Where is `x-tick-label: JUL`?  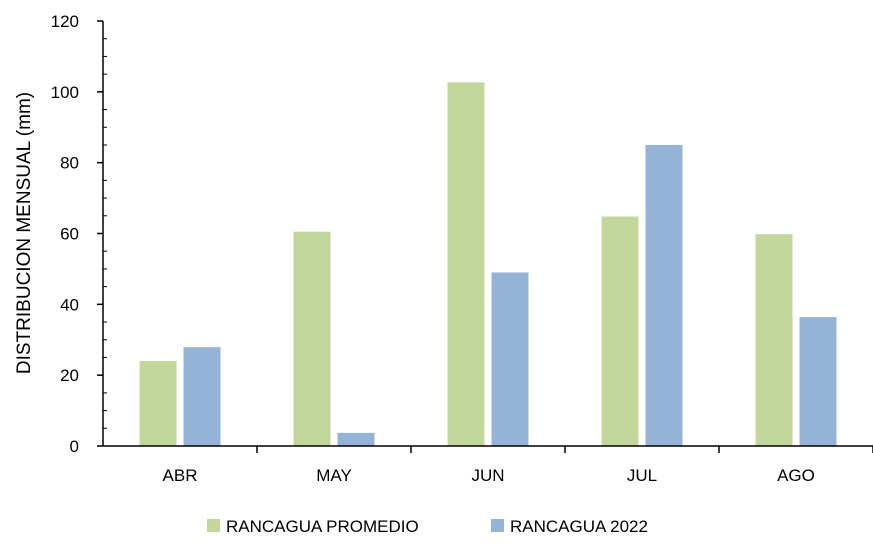
x-tick-label: JUL is located at coordinates (642, 475).